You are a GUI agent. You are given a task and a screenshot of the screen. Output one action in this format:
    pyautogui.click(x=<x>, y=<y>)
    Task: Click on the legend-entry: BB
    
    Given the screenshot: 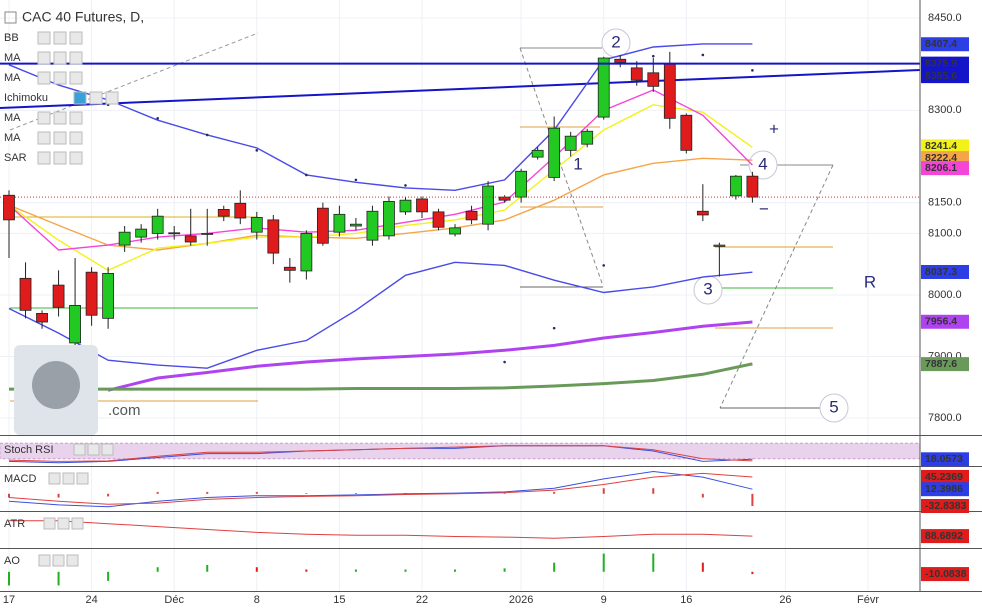 What is the action you would take?
    pyautogui.click(x=11, y=38)
    